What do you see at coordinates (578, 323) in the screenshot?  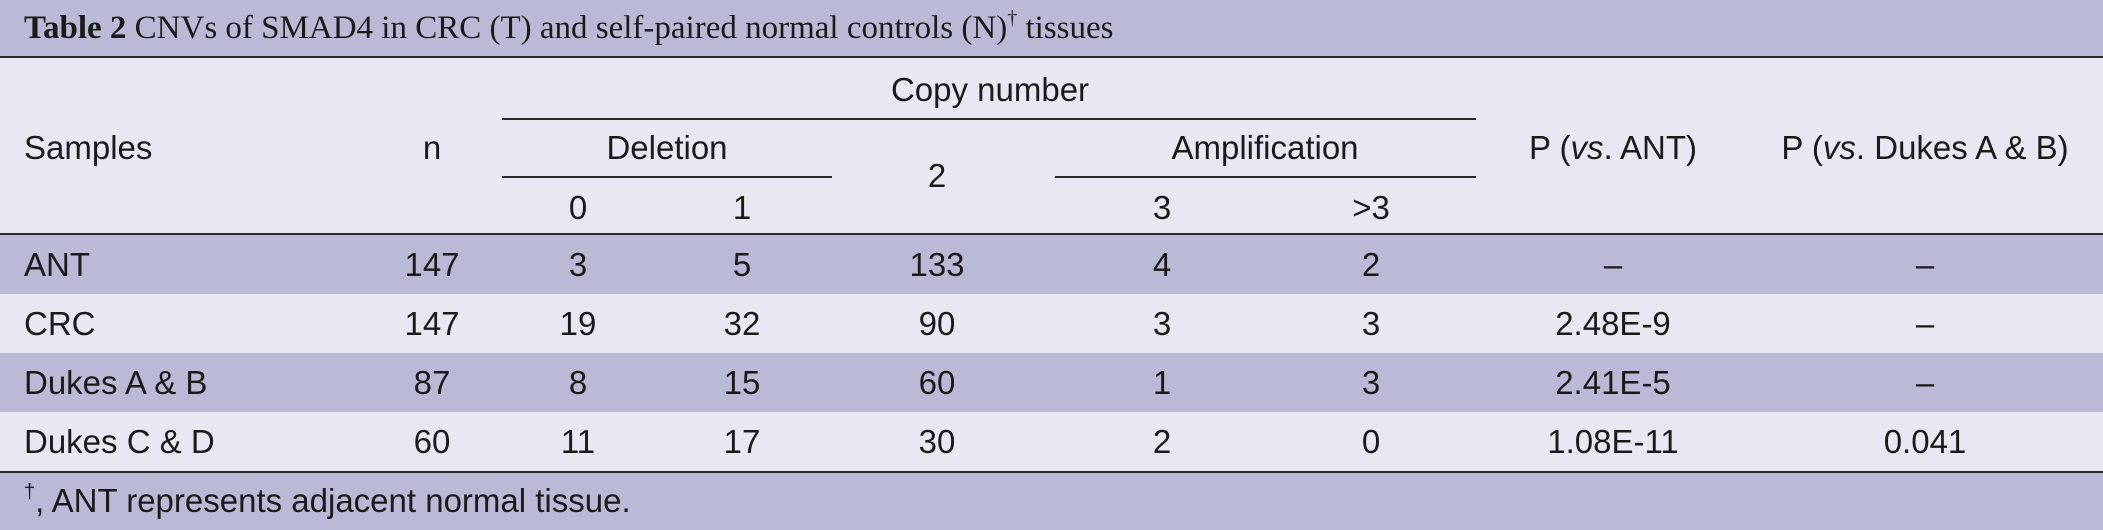 I see `cell-copy-0: 19` at bounding box center [578, 323].